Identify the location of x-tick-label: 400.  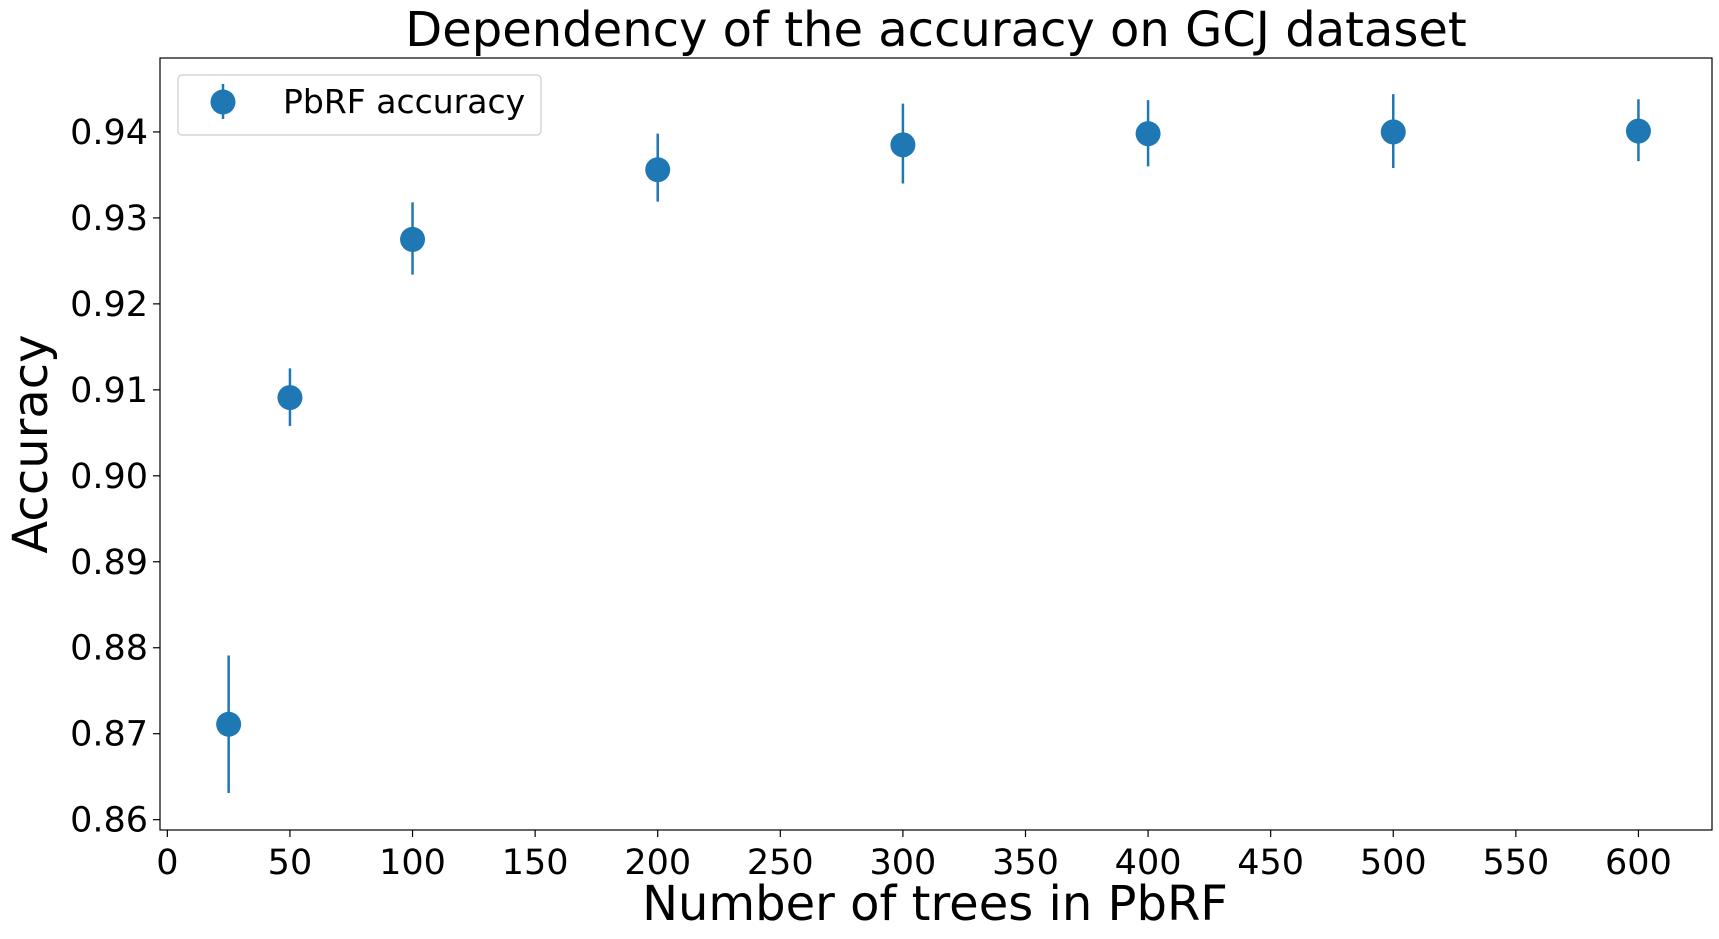
(1148, 863).